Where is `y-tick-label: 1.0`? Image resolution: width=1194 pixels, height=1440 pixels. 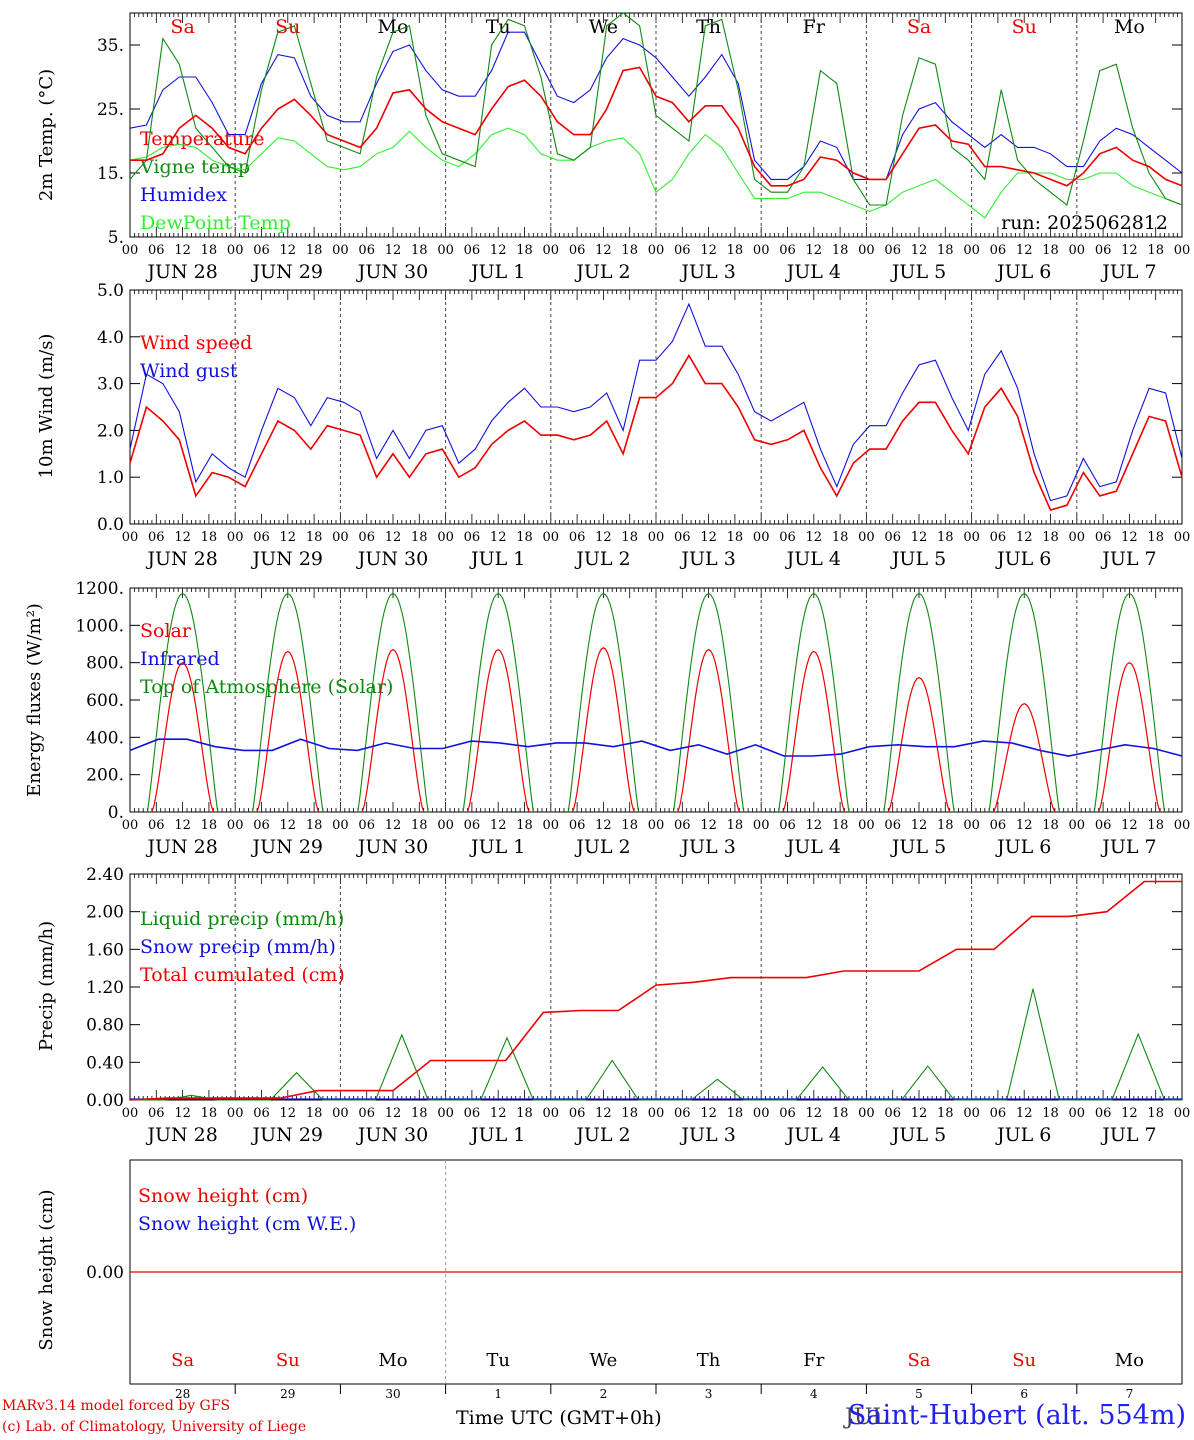 y-tick-label: 1.0 is located at coordinates (110, 478).